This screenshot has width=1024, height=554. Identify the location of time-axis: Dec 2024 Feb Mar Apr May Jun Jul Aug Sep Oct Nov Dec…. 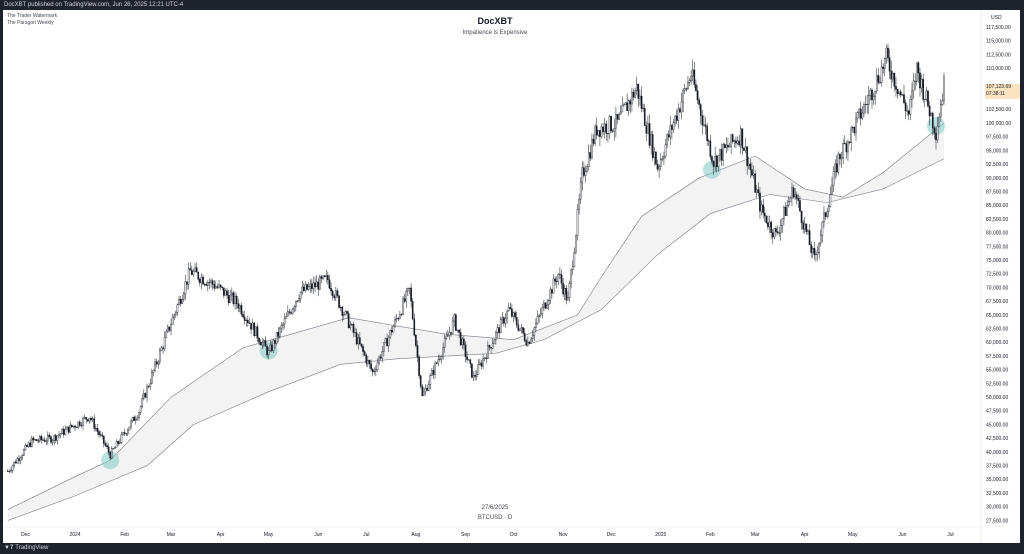
(487, 535).